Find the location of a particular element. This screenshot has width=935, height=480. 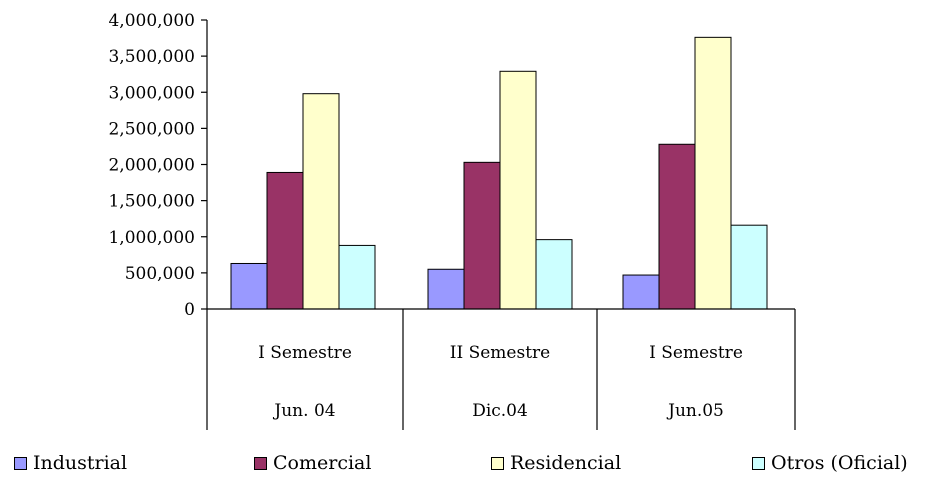

x-category-period-label: II Semestre is located at coordinates (500, 353).